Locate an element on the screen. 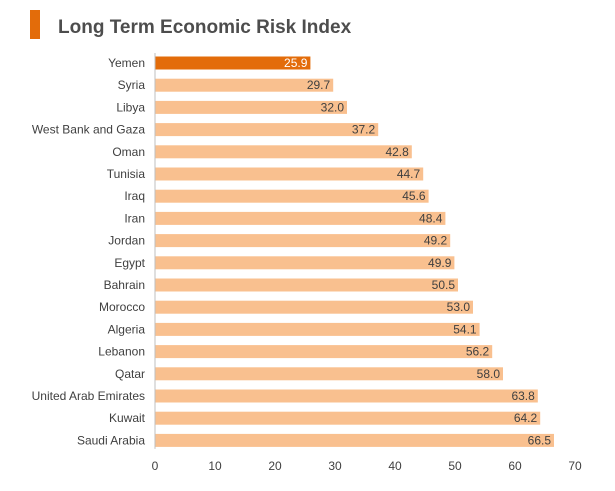 This screenshot has width=615, height=491. data-label: 58.0 is located at coordinates (489, 374).